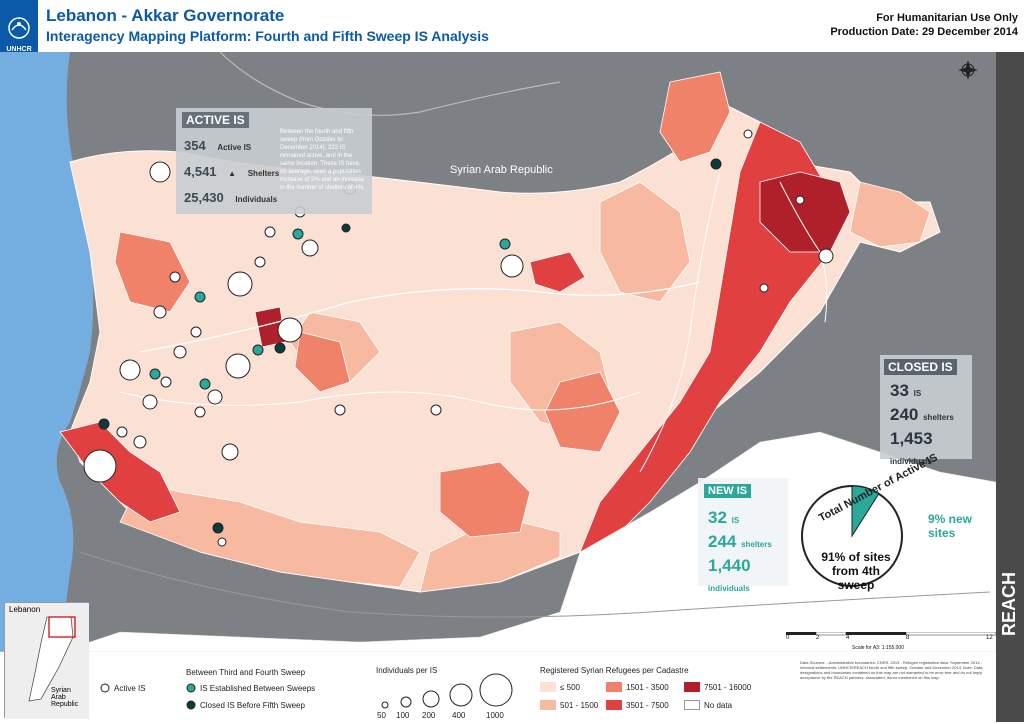  I want to click on closed-individuals-unit: individuals, so click(911, 461).